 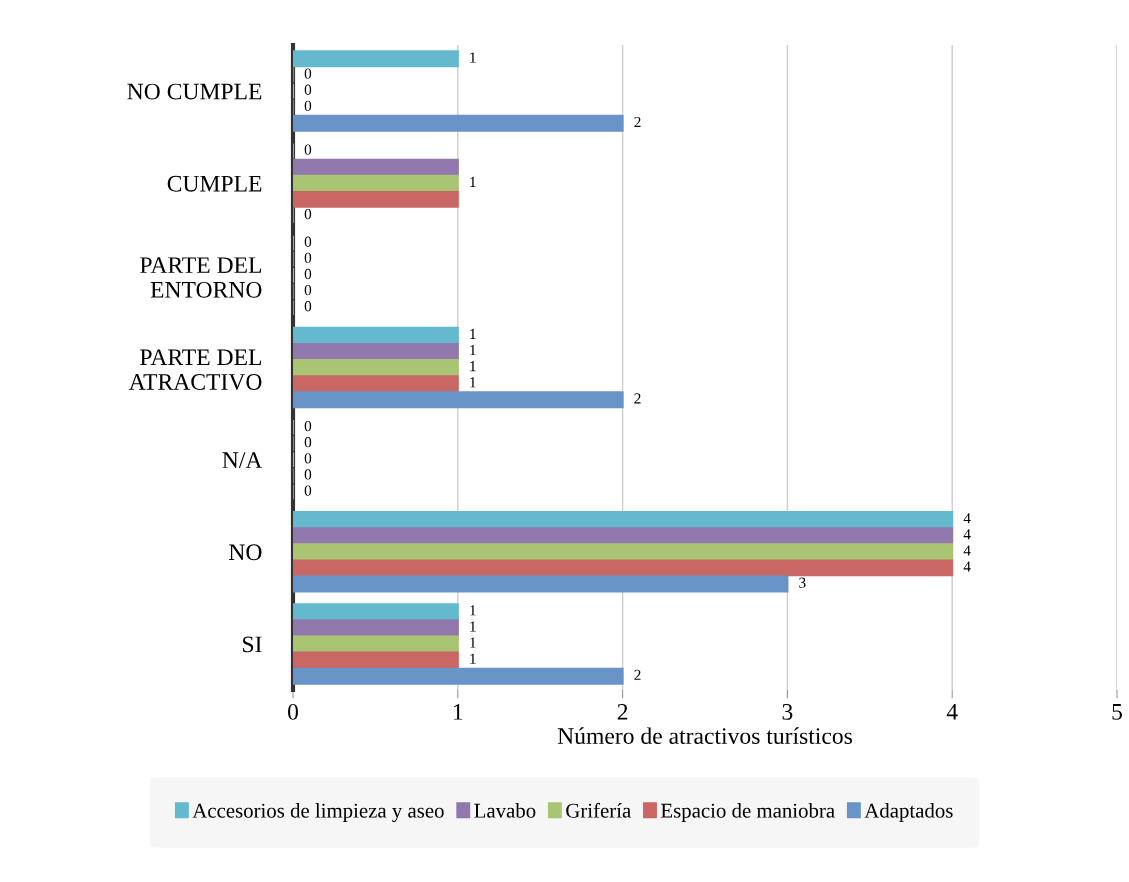 What do you see at coordinates (245, 552) in the screenshot?
I see `y-tick-label: NO` at bounding box center [245, 552].